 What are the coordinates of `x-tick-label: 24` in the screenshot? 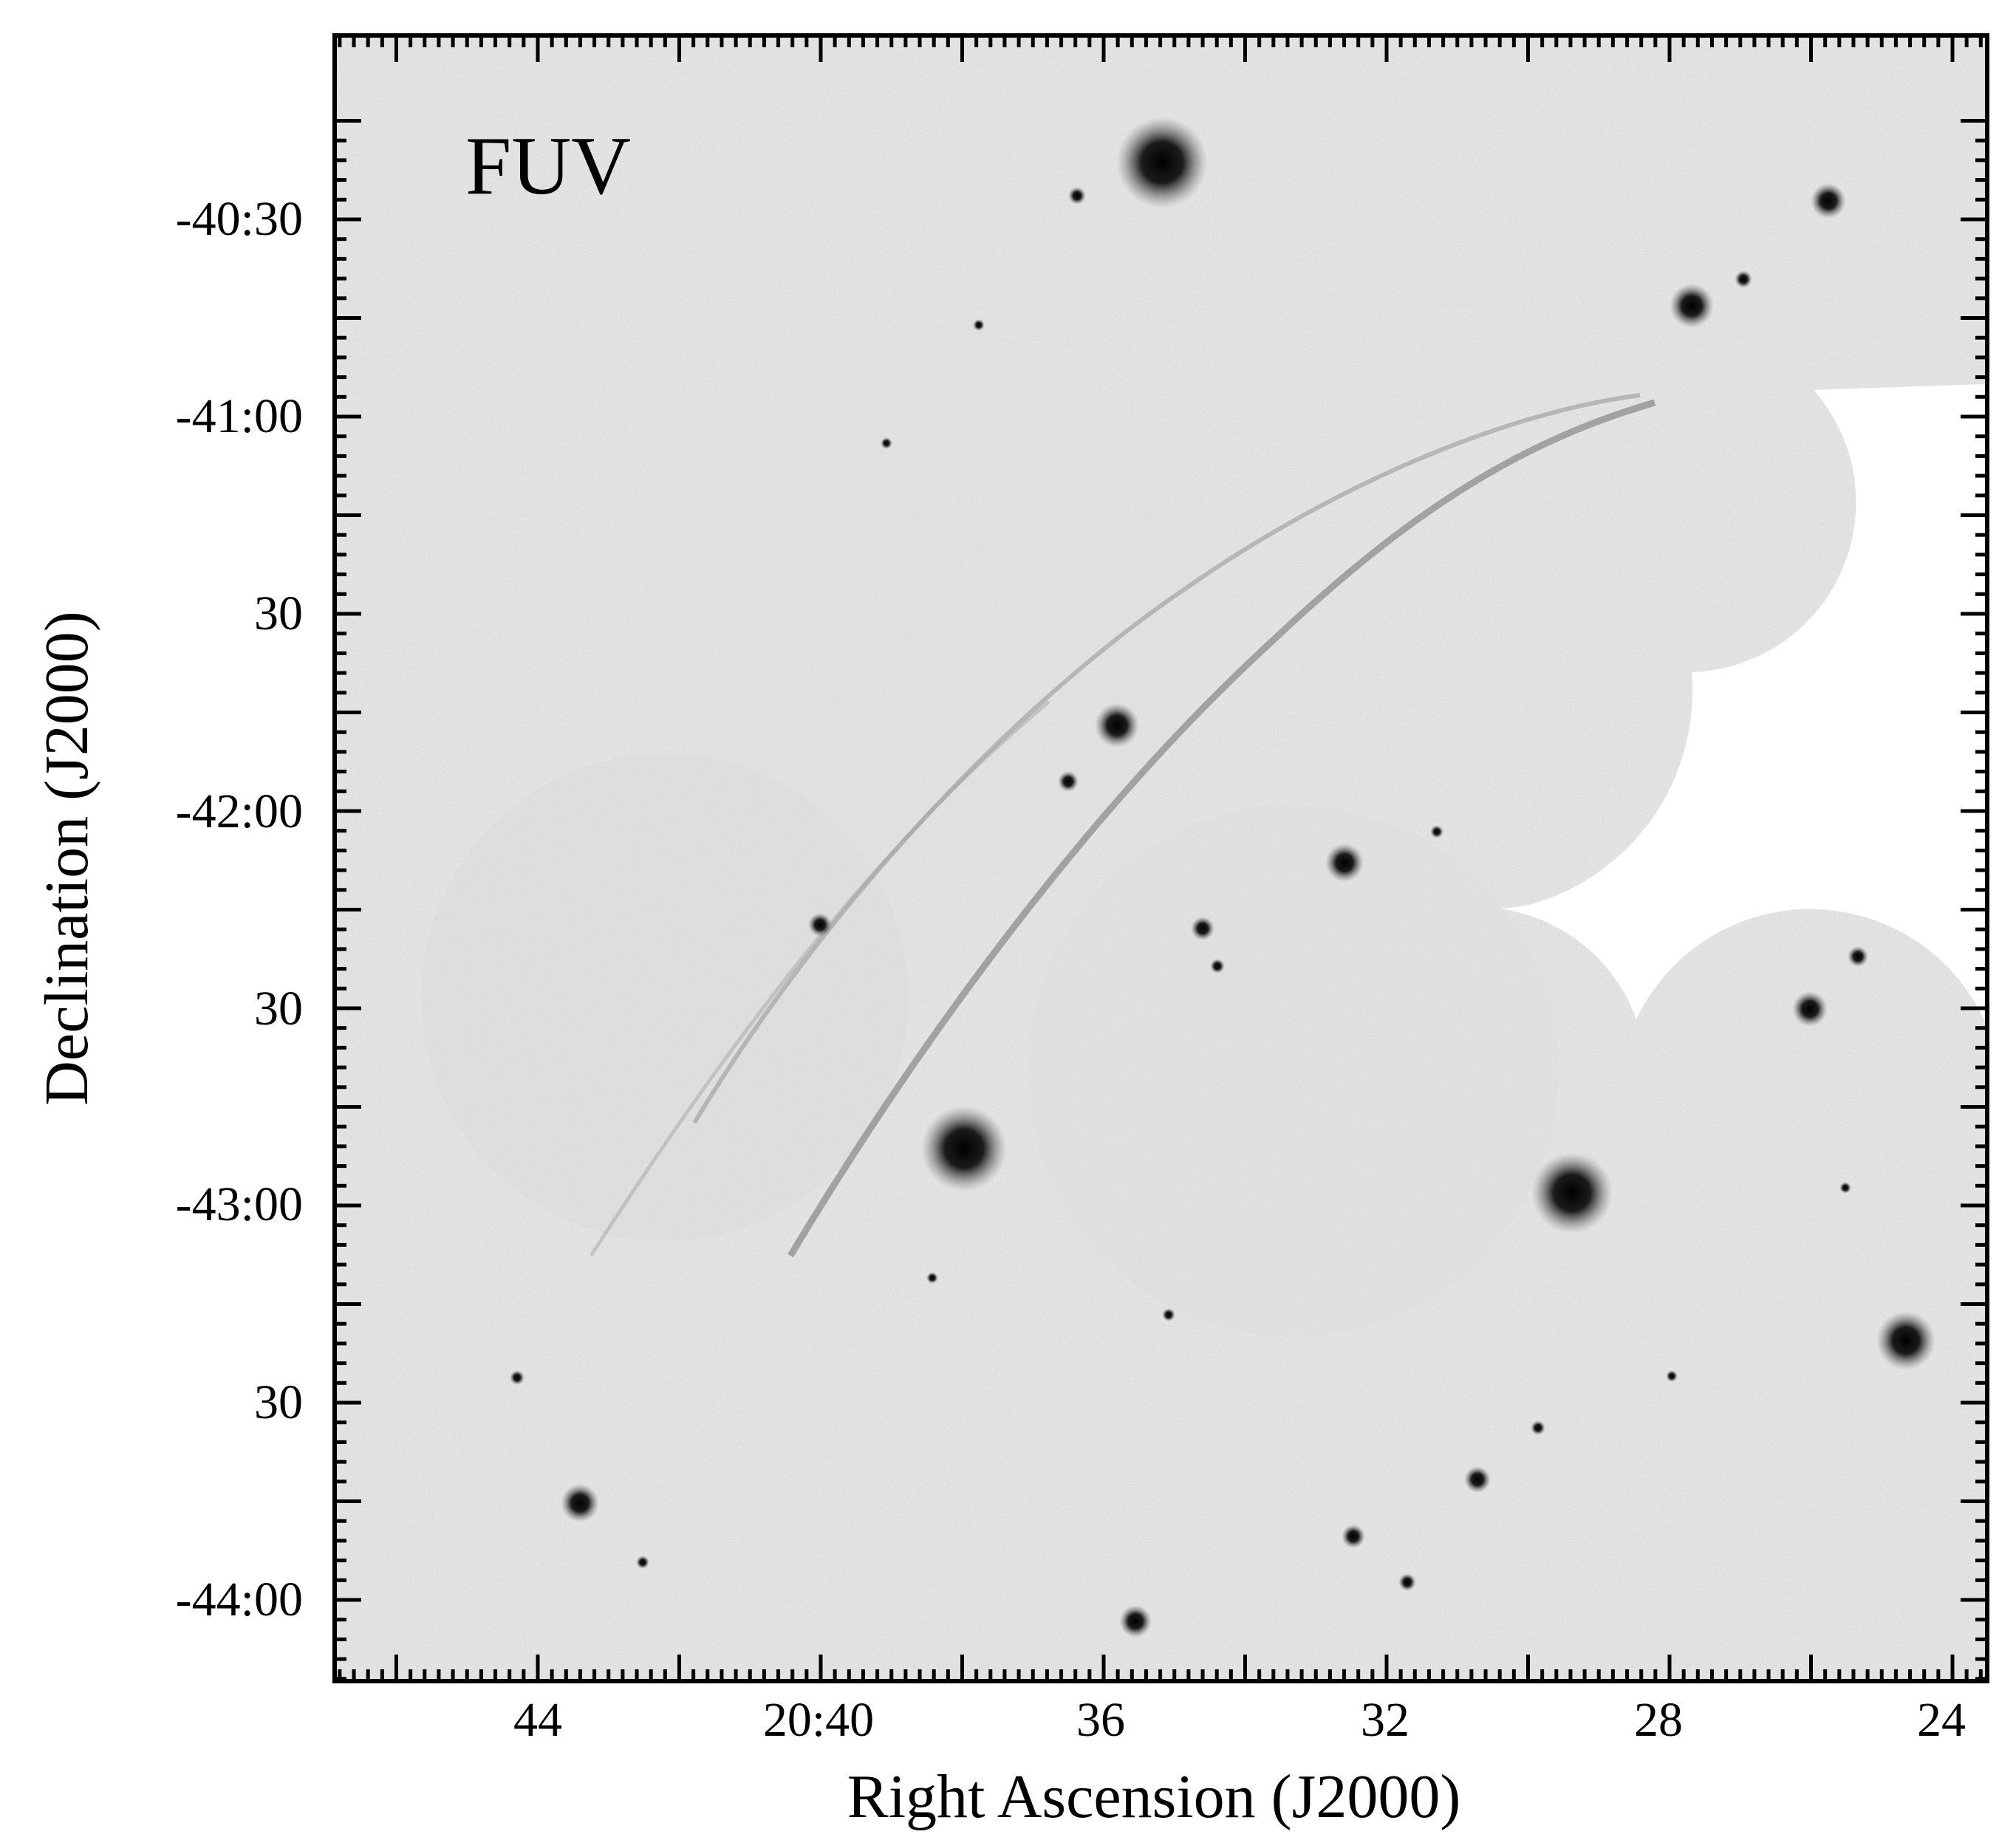 It's located at (1941, 1720).